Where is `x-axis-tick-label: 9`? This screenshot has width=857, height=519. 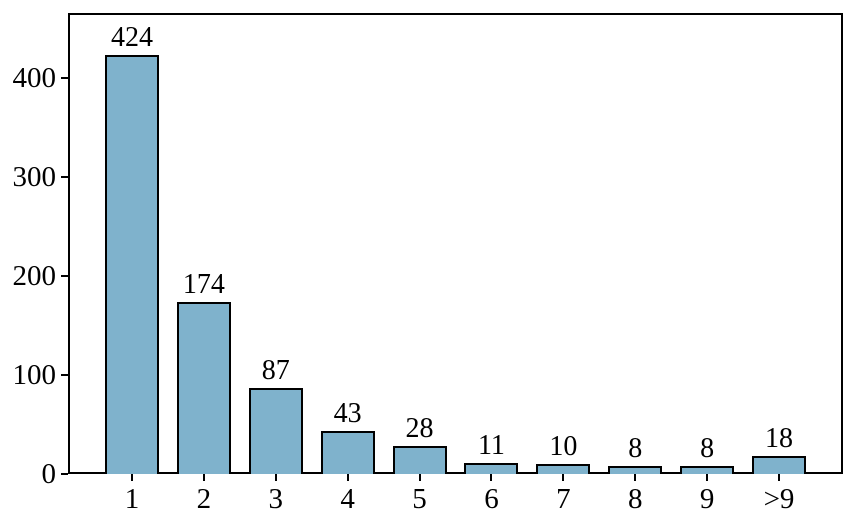 x-axis-tick-label: 9 is located at coordinates (707, 499).